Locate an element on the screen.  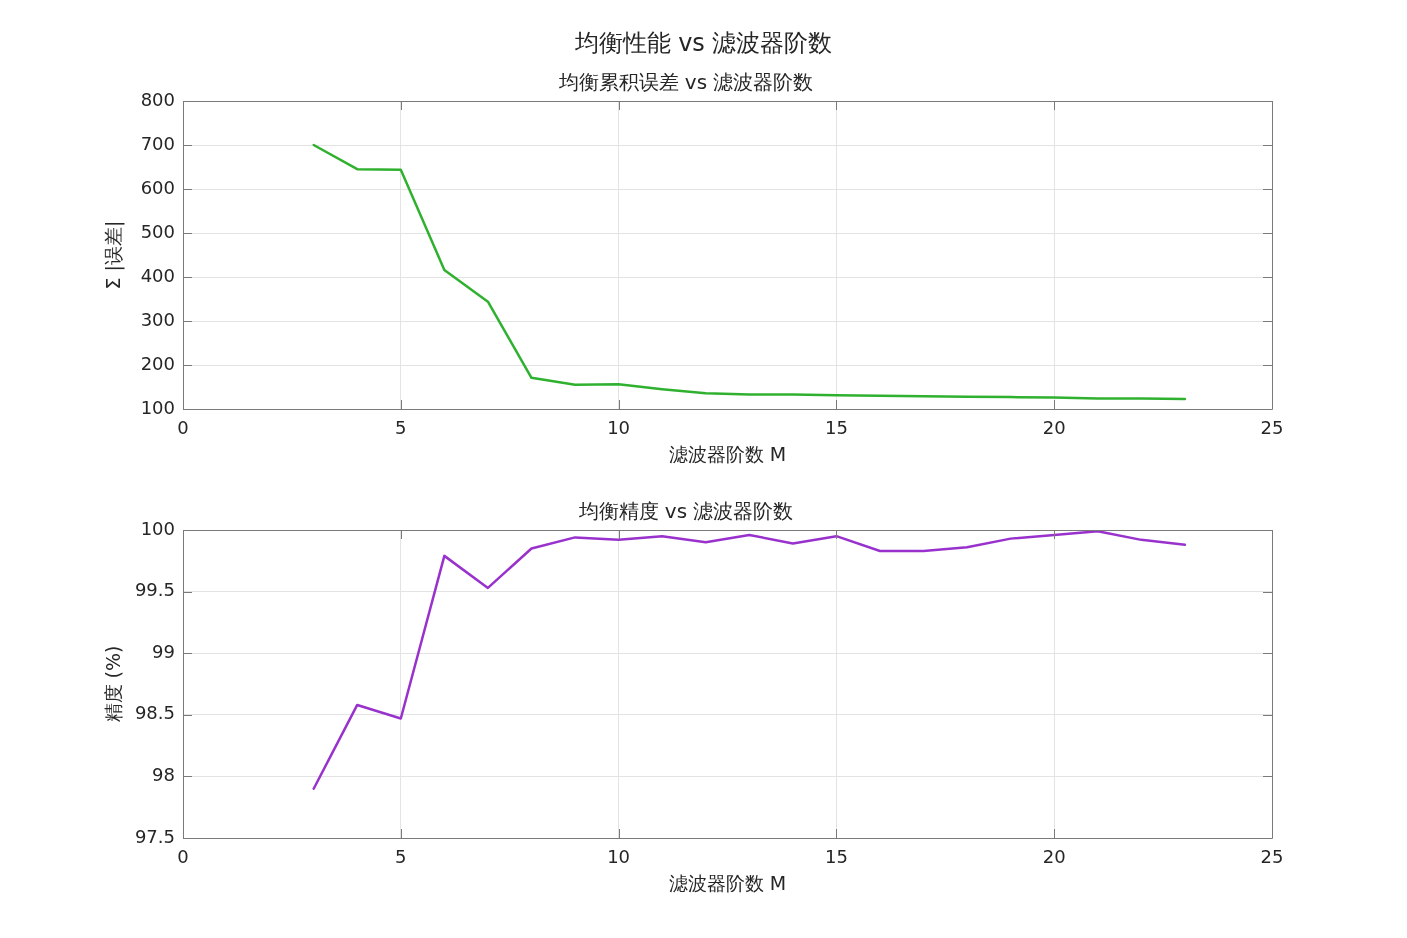
y-tick-label: 99 is located at coordinates (163, 651).